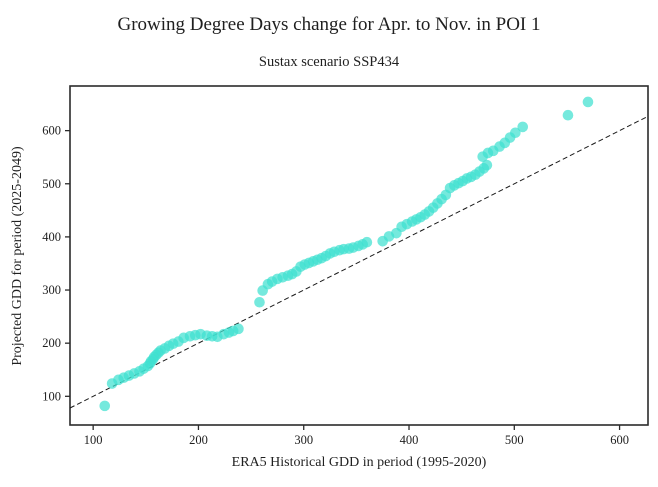 The image size is (658, 487). What do you see at coordinates (56, 263) in the screenshot?
I see `y-ticks: 100 200 300 400 500 600` at bounding box center [56, 263].